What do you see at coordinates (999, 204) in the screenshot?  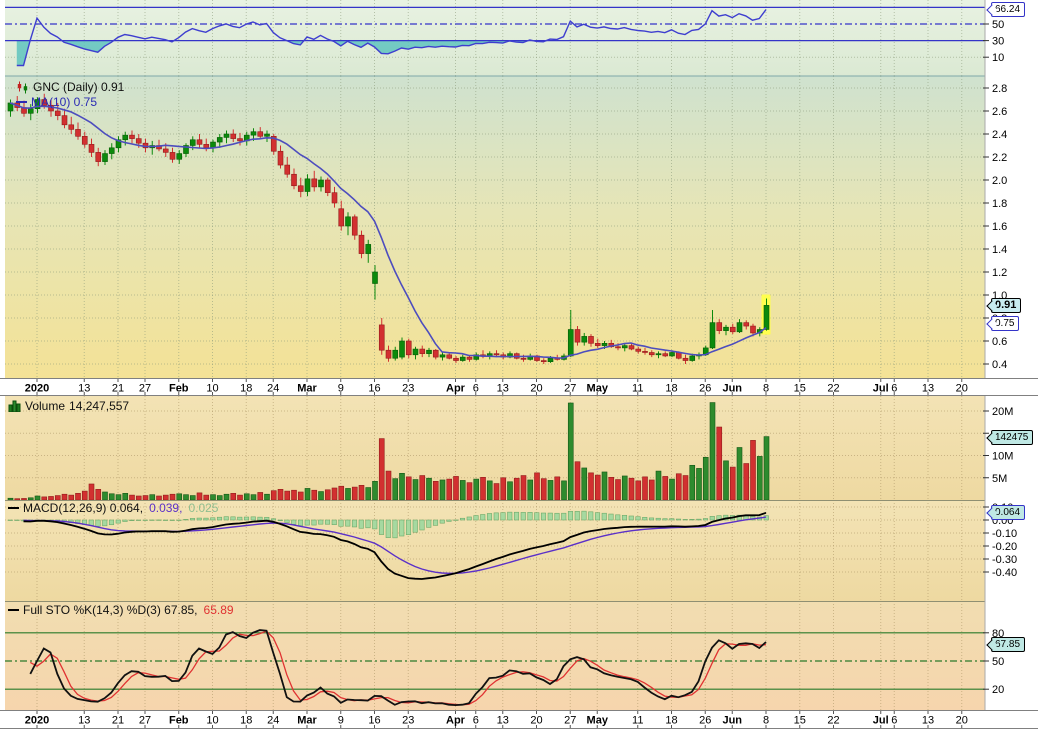 I see `svg-text: 1.8` at bounding box center [999, 204].